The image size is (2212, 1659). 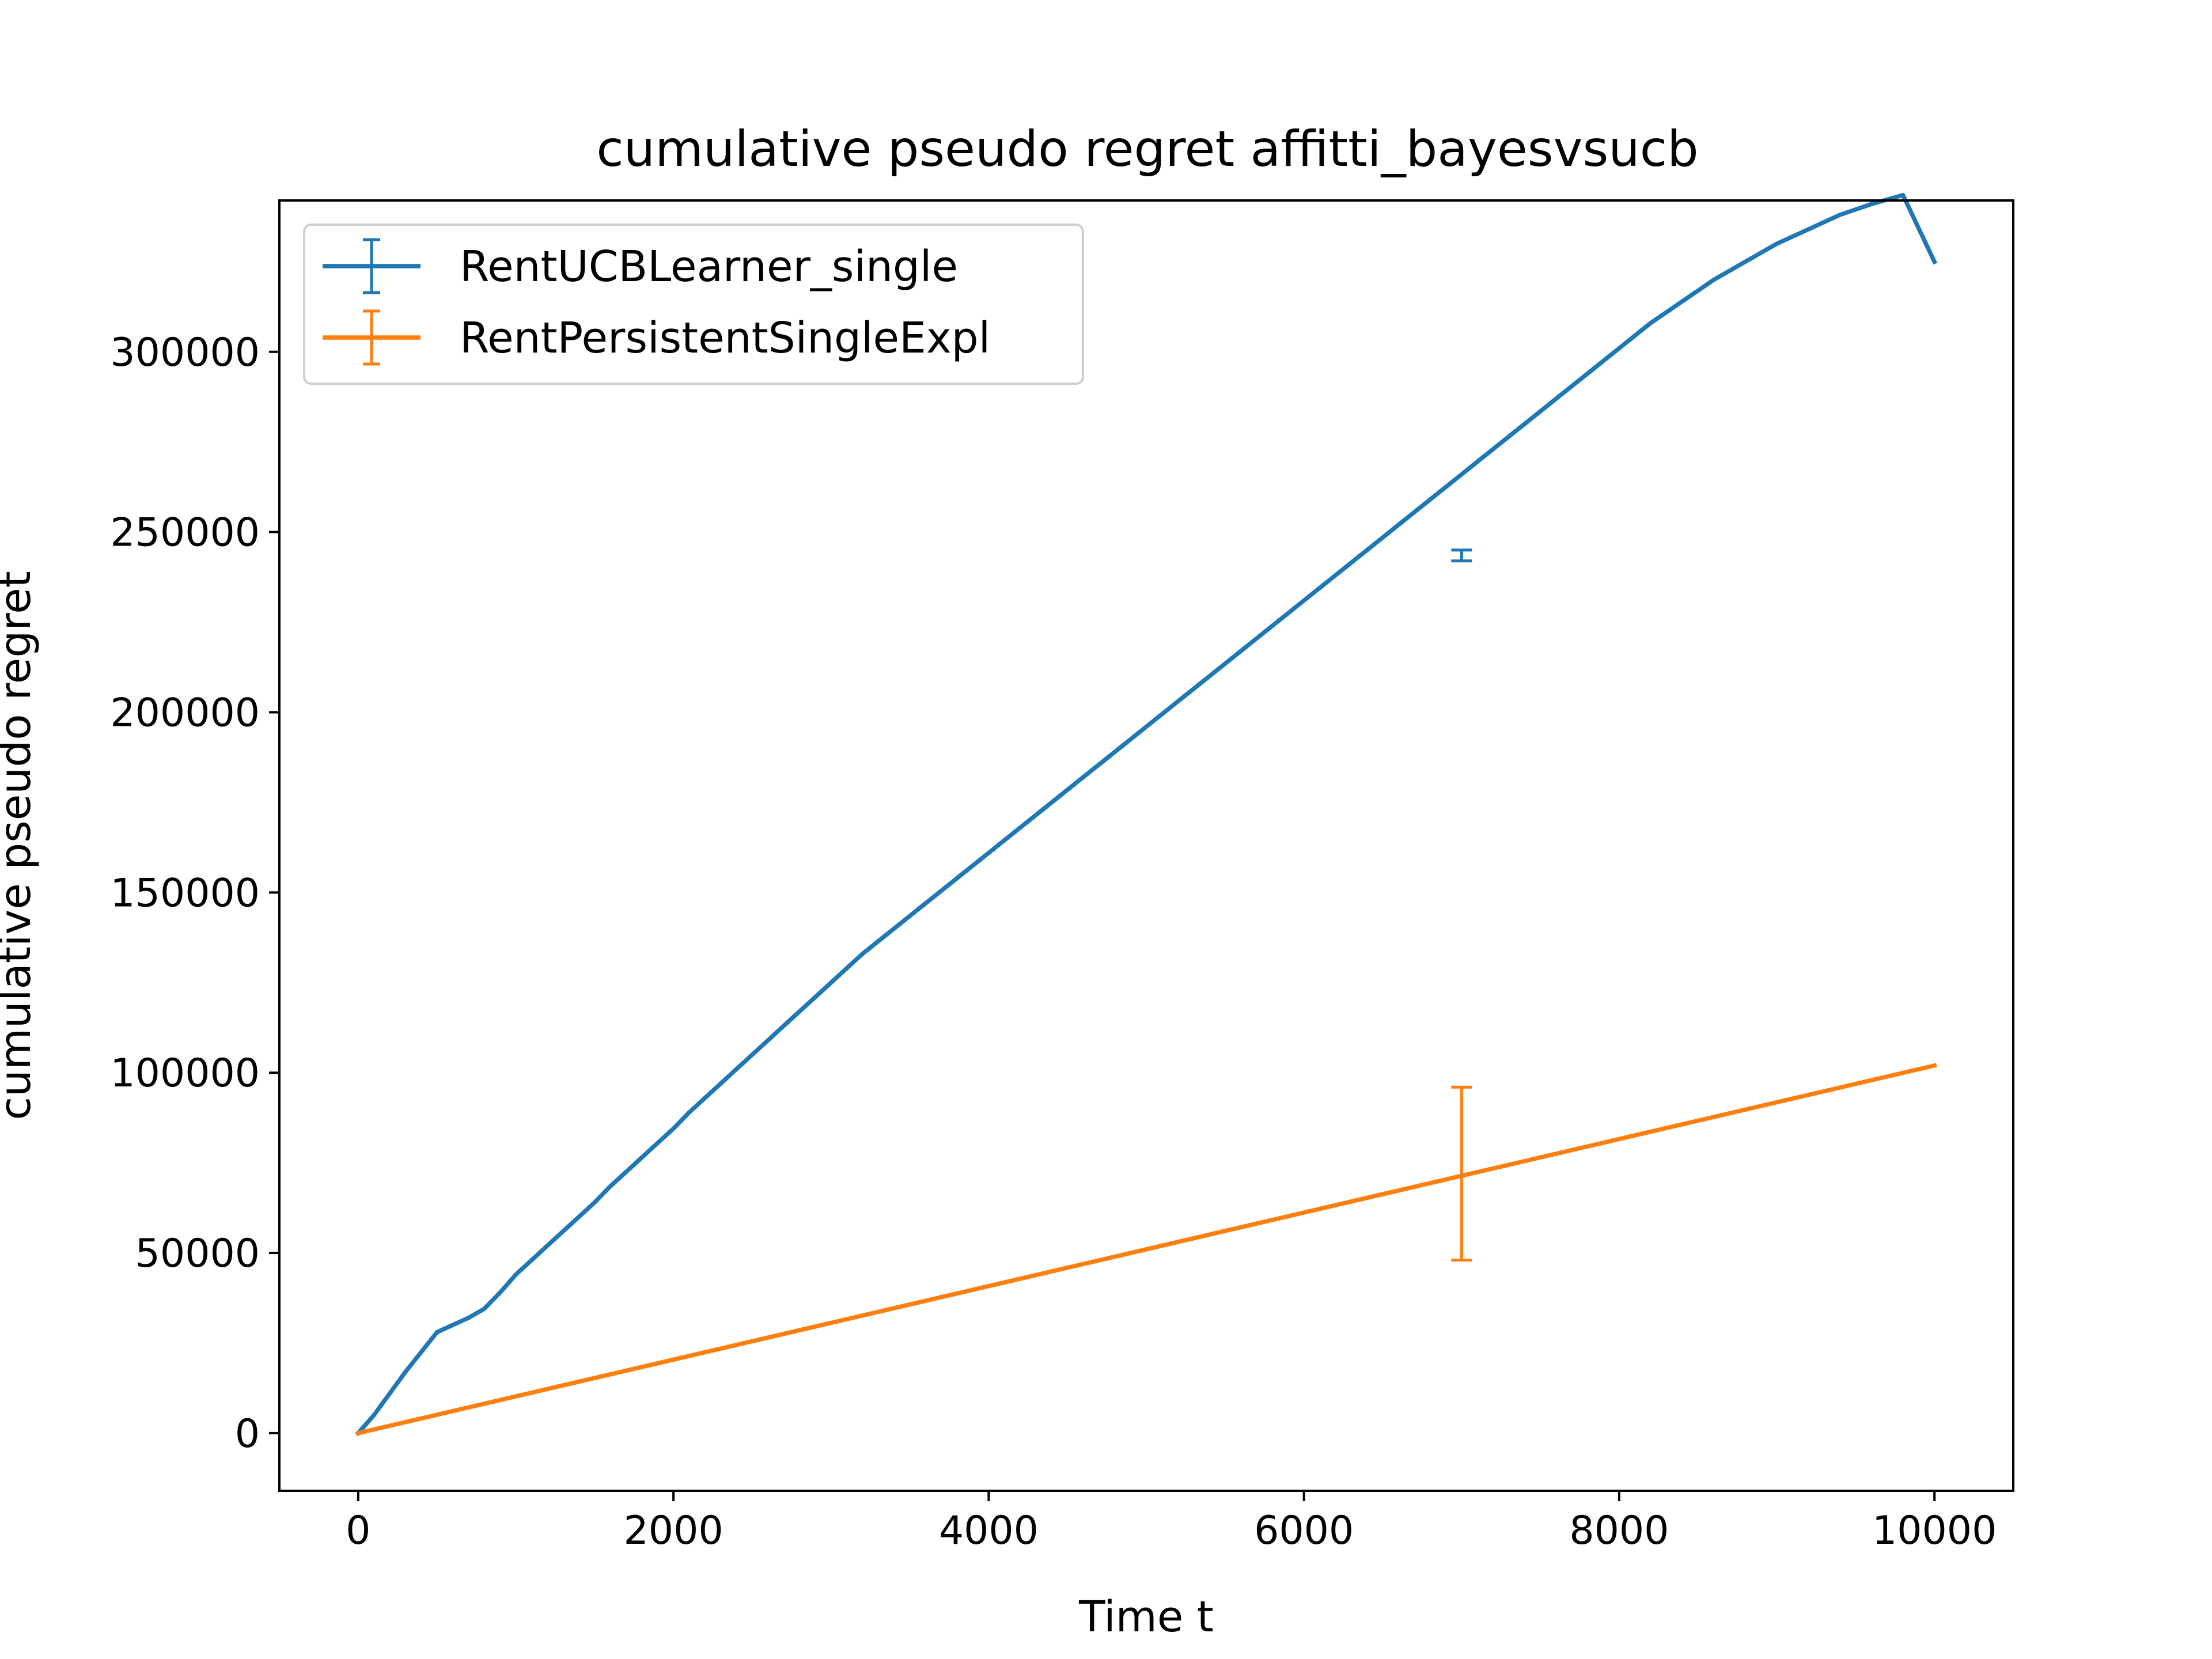 I want to click on y-tick-label: 200000, so click(x=185, y=713).